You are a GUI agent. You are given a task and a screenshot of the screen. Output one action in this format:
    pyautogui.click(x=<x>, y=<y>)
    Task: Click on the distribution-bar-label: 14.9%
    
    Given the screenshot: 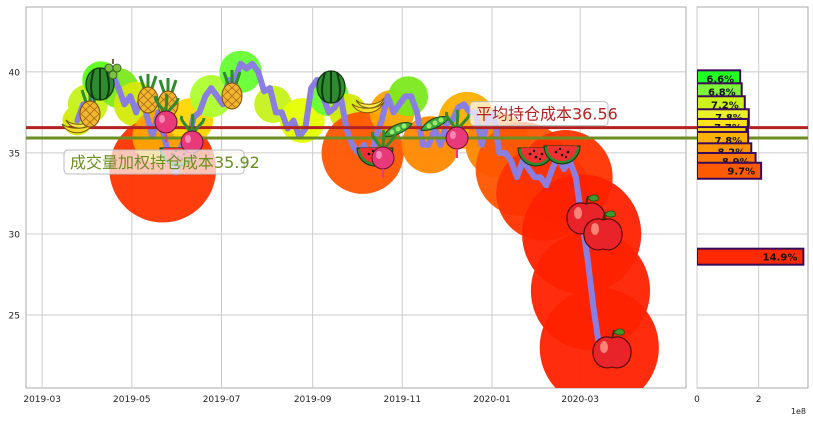 What is the action you would take?
    pyautogui.click(x=780, y=258)
    